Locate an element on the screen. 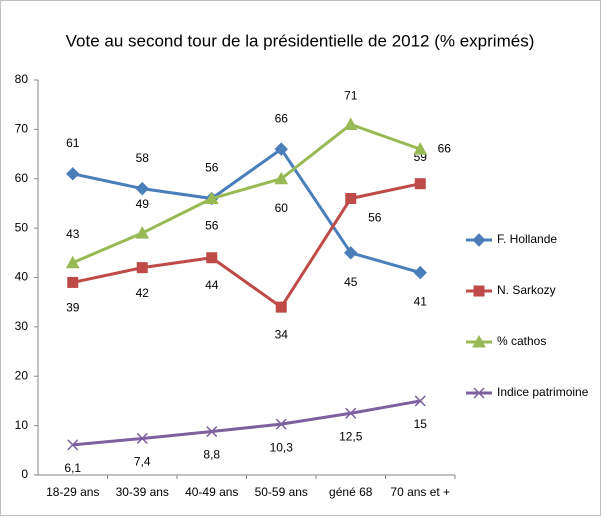 The height and width of the screenshot is (518, 603). y-tick-label: 60 is located at coordinates (22, 178).